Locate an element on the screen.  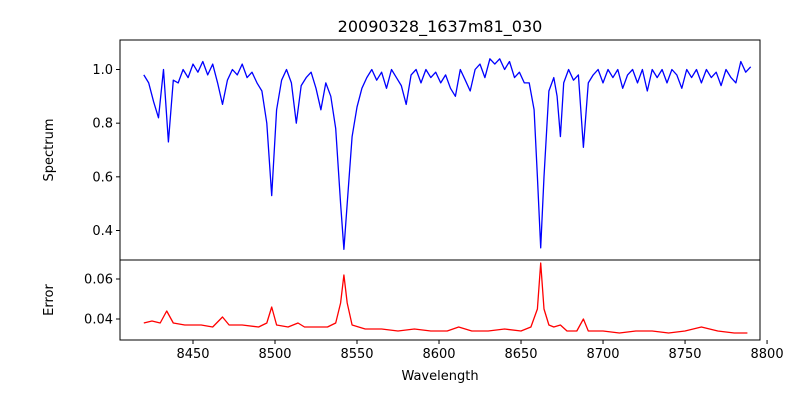
spectrum-ylabel: Spectrum is located at coordinates (49, 150).